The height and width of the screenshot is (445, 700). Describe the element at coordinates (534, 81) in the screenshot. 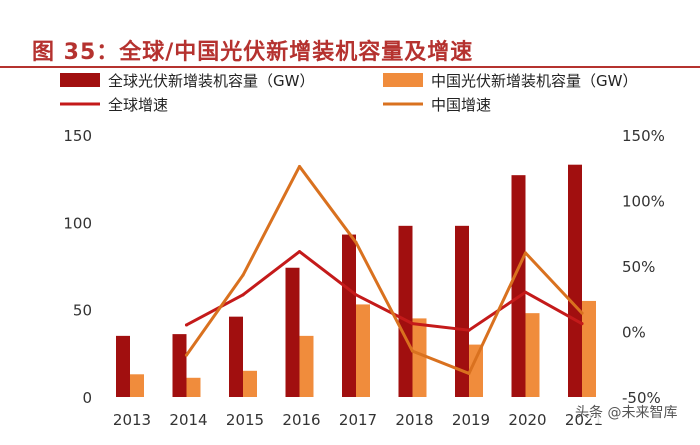

I see `legend-label: 中国光伏新增装机容量（GW）` at that location.